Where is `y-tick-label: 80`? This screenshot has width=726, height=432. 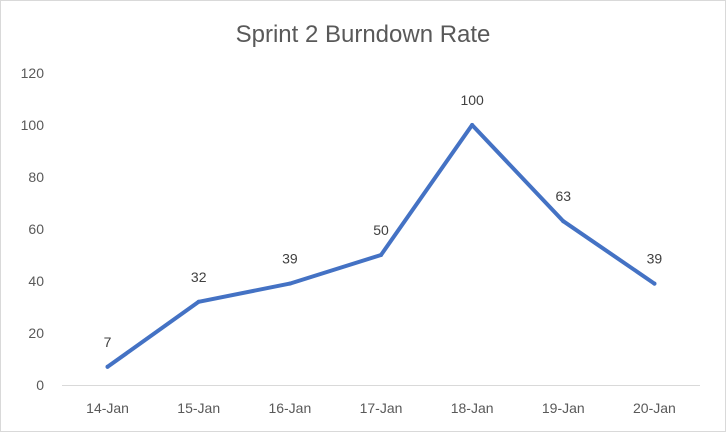 y-tick-label: 80 is located at coordinates (36, 177).